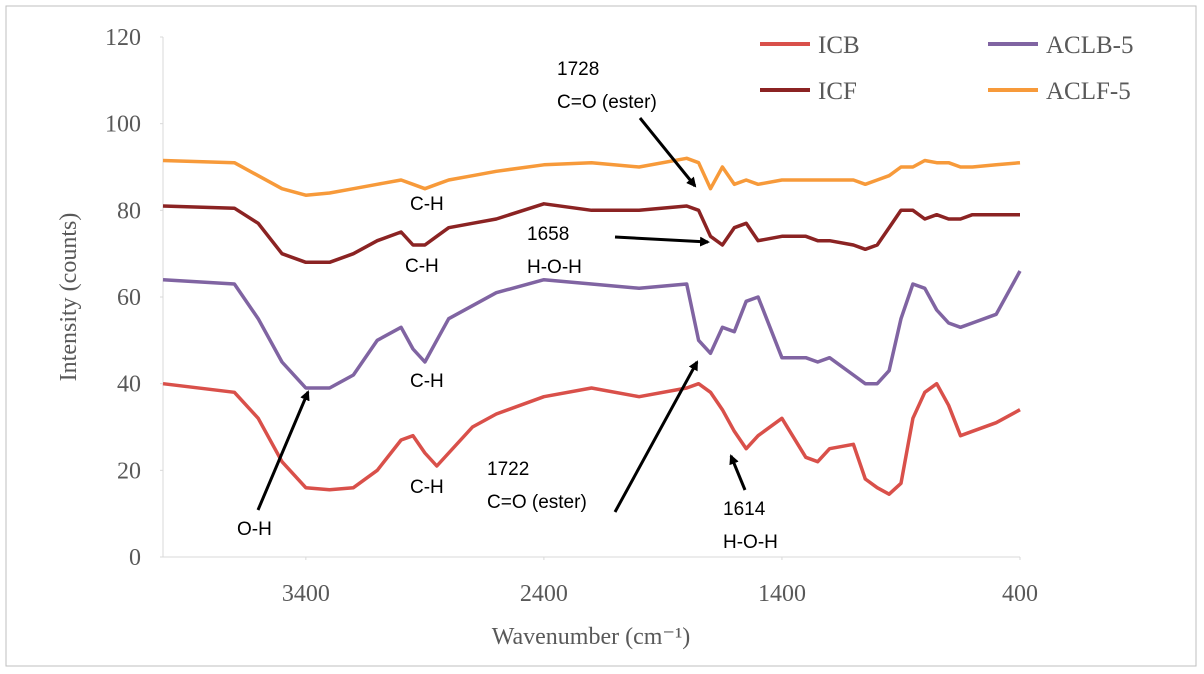  Describe the element at coordinates (254, 529) in the screenshot. I see `annotation: O-H` at that location.